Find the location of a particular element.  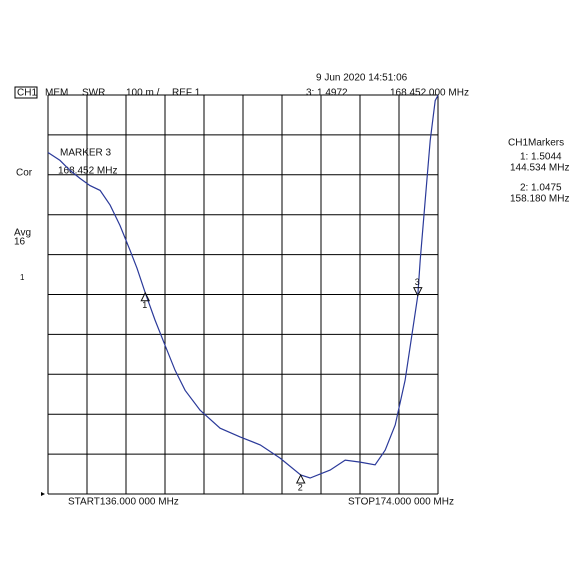

side-label: 16 is located at coordinates (20, 242).